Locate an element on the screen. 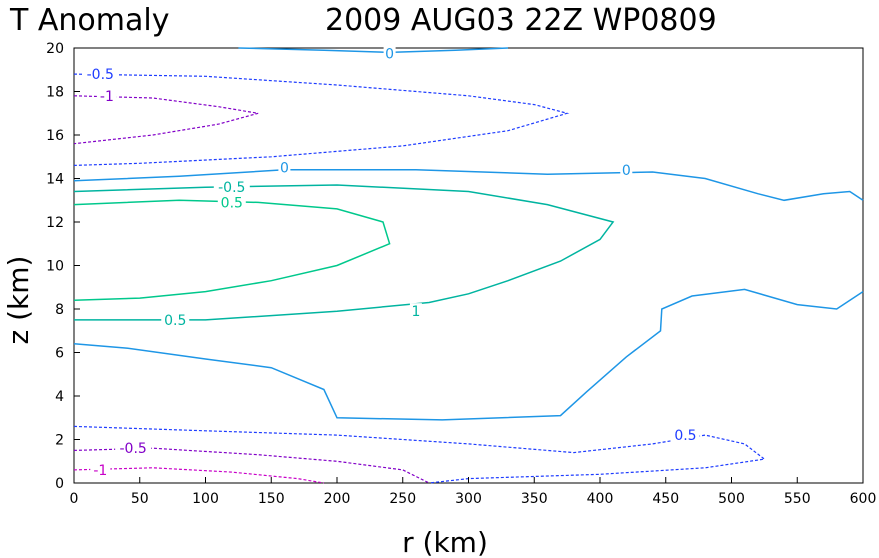 This screenshot has width=879, height=558. x-tick-label: 500 is located at coordinates (731, 499).